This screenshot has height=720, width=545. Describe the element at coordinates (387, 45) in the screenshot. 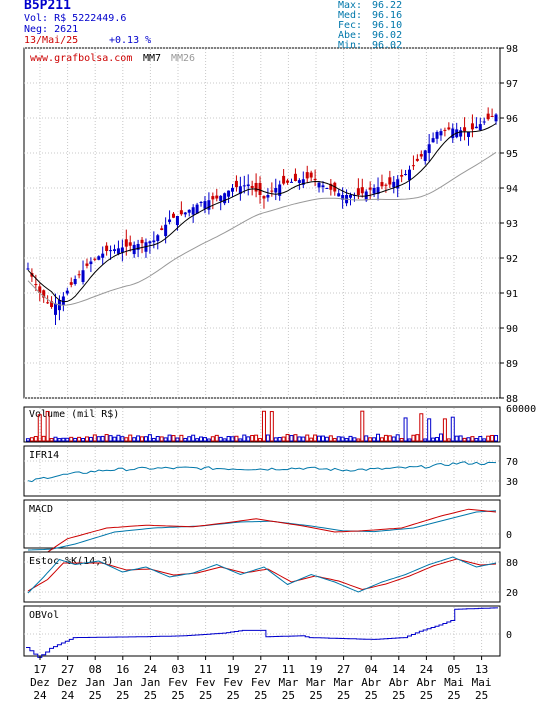

I see `stat-min-value: 96.02` at that location.